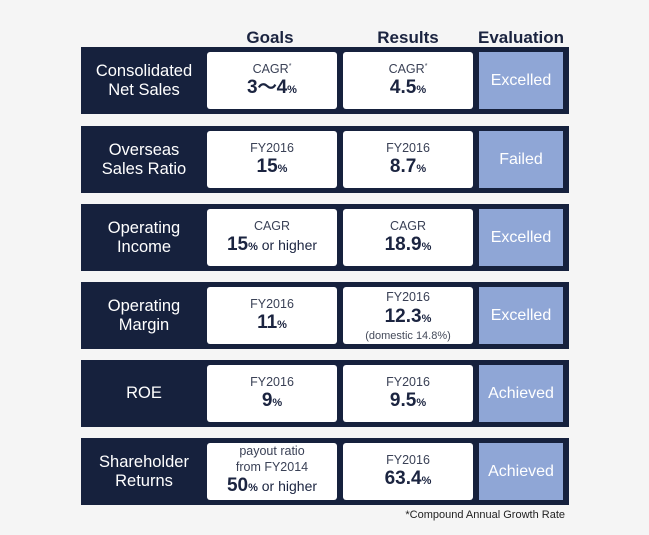 This screenshot has width=649, height=535. What do you see at coordinates (237, 486) in the screenshot?
I see `goal-value: 50` at bounding box center [237, 486].